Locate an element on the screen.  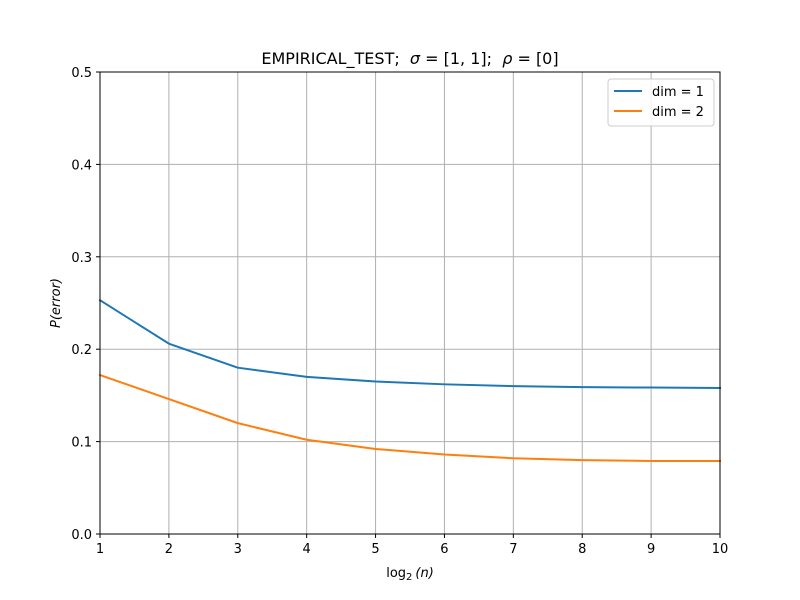
x-tick-label: 9 is located at coordinates (651, 549).